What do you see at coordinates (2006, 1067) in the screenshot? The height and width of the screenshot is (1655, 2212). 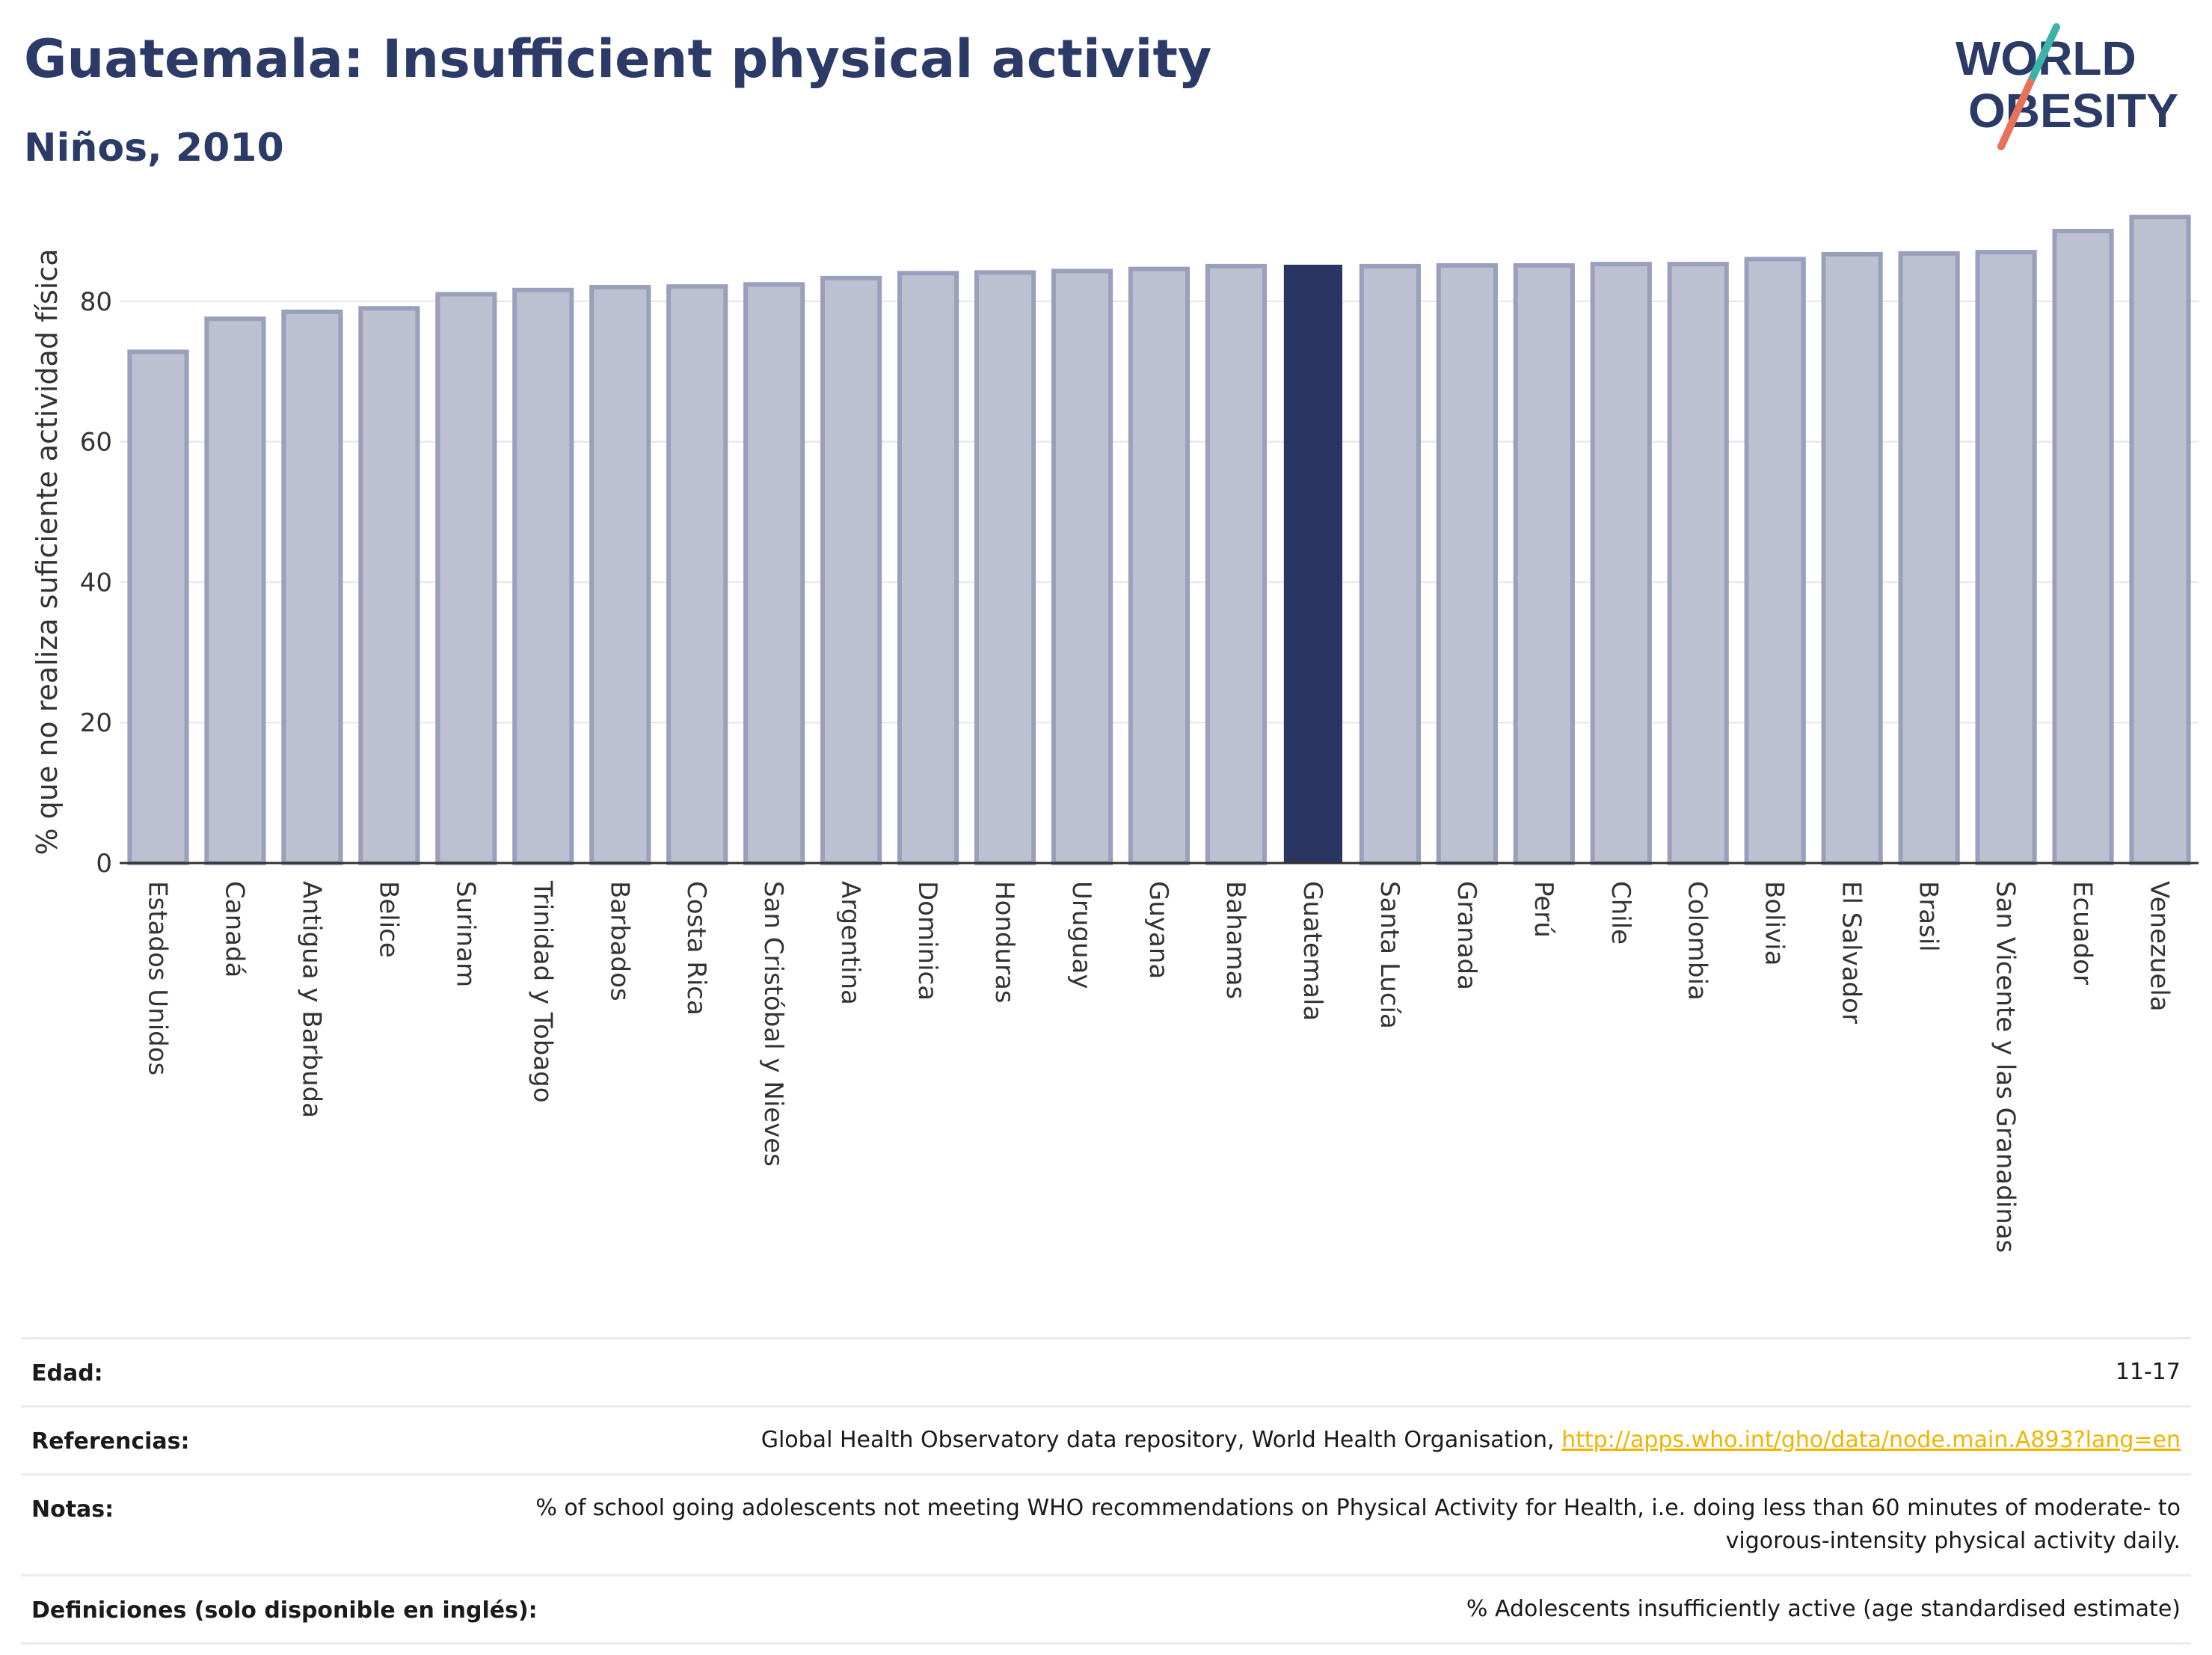 I see `x-tick-label: San Vicente y las Granadinas` at bounding box center [2006, 1067].